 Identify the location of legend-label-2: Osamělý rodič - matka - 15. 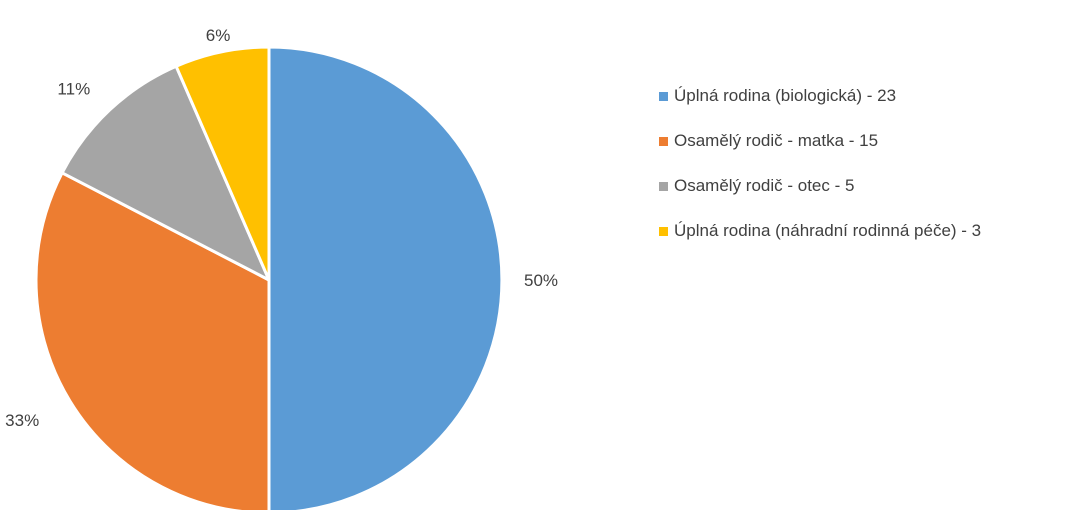
(776, 140).